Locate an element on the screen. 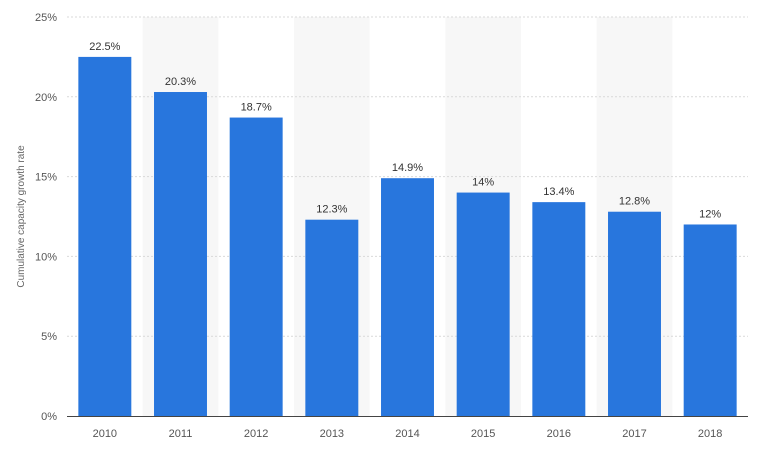  x-tick-label: 2017 is located at coordinates (634, 434).